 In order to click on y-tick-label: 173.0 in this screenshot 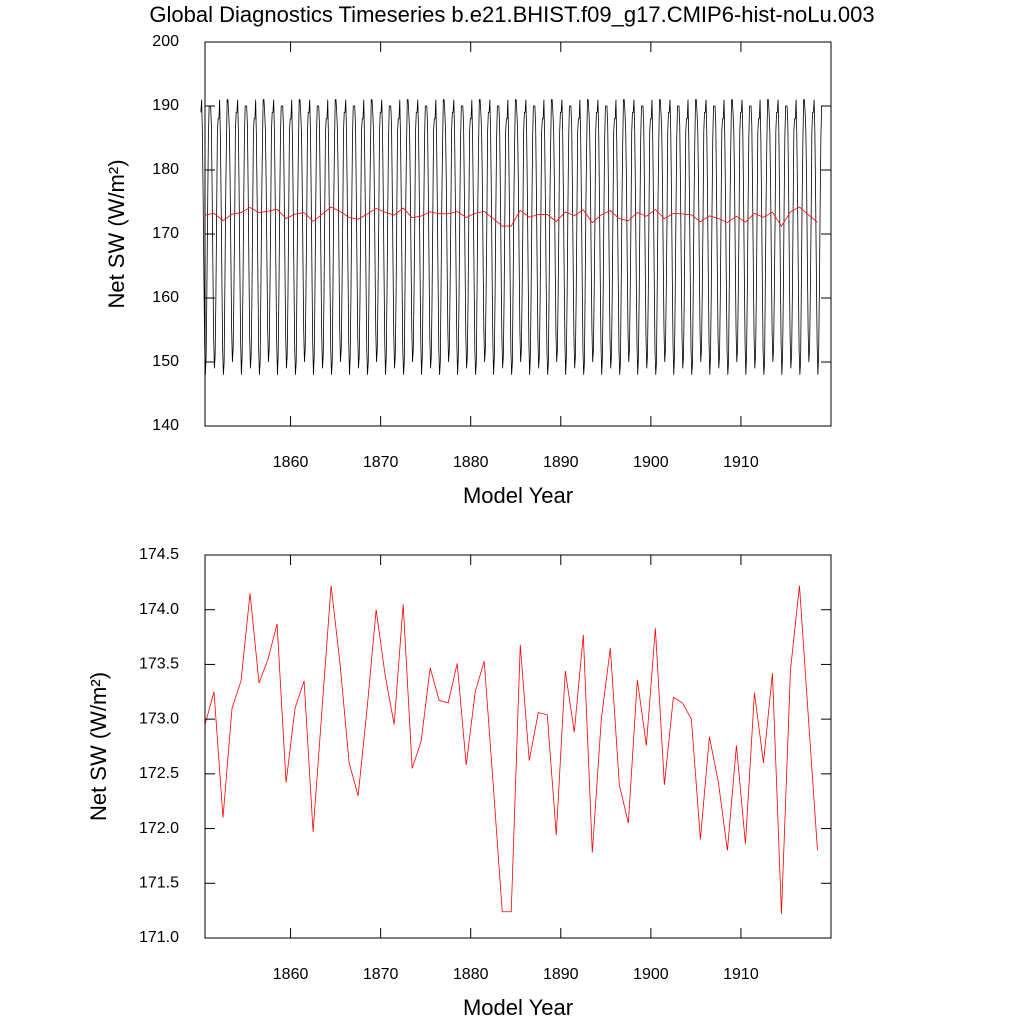, I will do `click(159, 718)`.